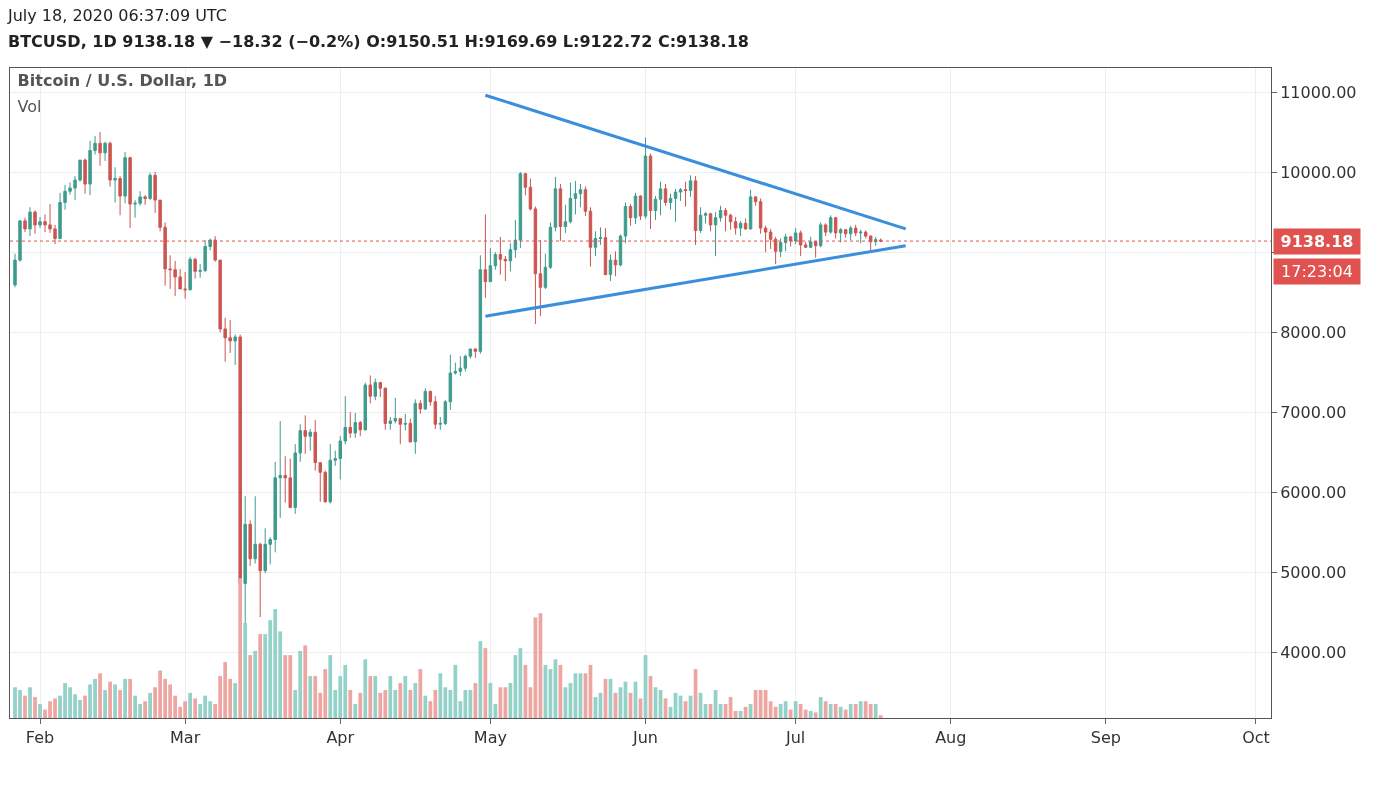  What do you see at coordinates (340, 738) in the screenshot?
I see `x-tick-label: Apr` at bounding box center [340, 738].